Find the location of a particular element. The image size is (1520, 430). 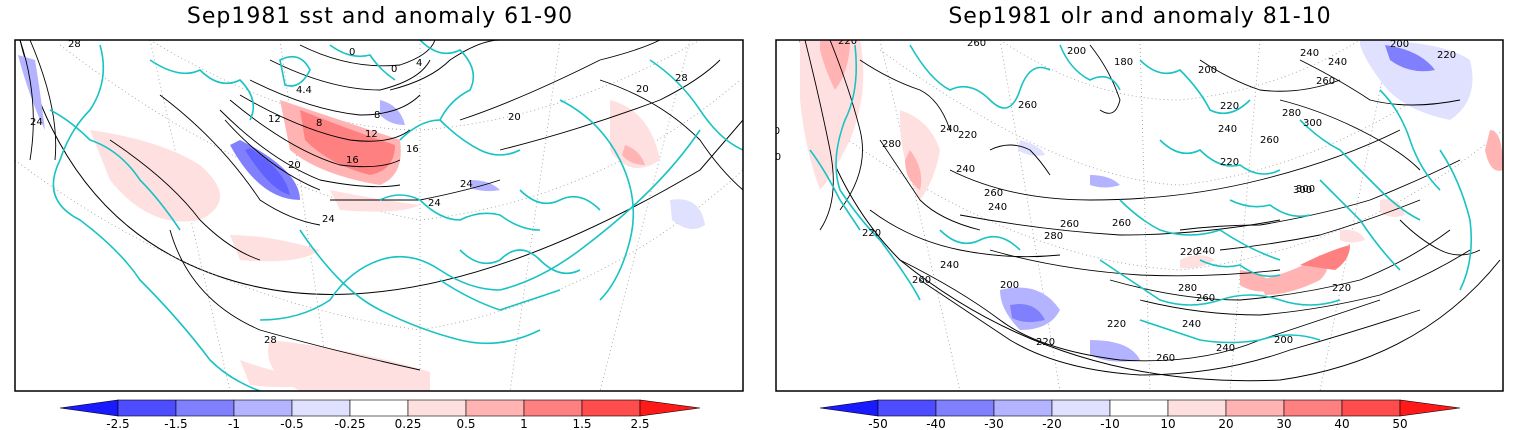

olr-colorbar: -50 -40 -30 -20 -10 10 20 30 40 50 is located at coordinates (1140, 414).